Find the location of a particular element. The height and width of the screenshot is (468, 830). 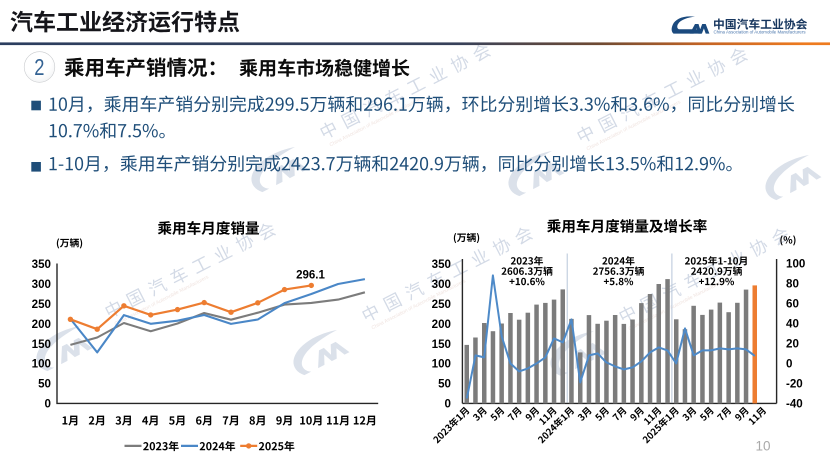

svg-text: -20 is located at coordinates (794, 384).